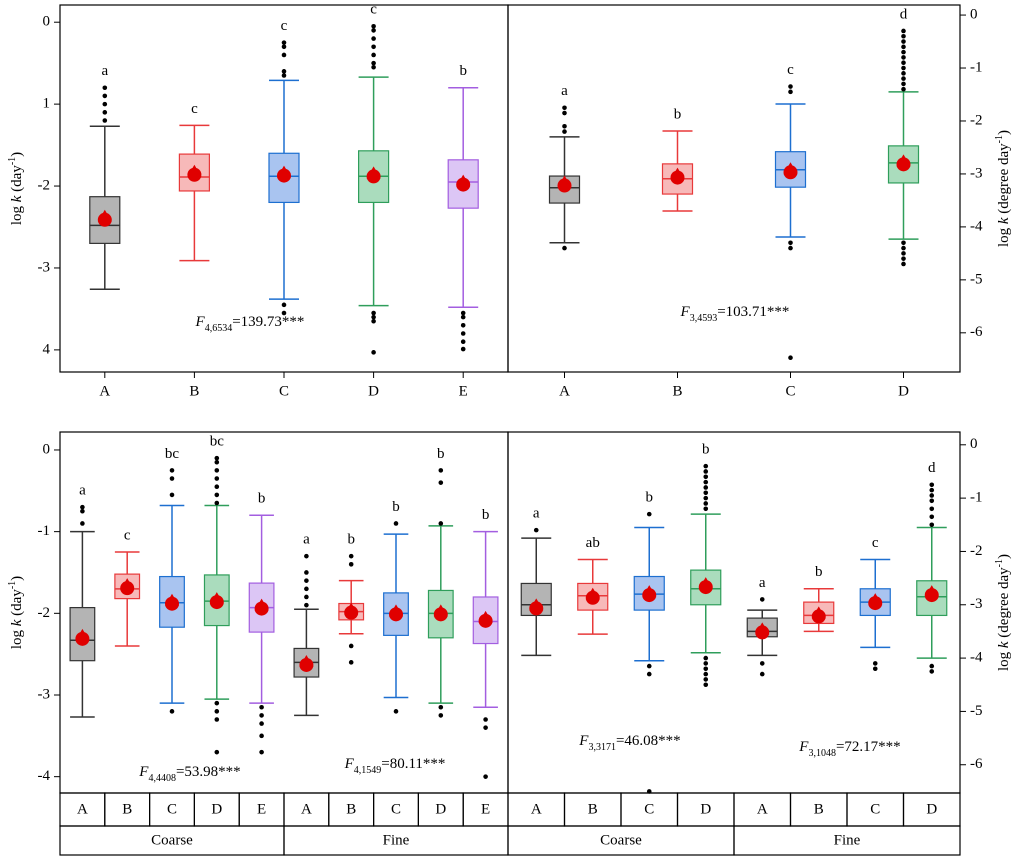  Describe the element at coordinates (822, 753) in the screenshot. I see `f-statistic-part: 3,1048` at that location.